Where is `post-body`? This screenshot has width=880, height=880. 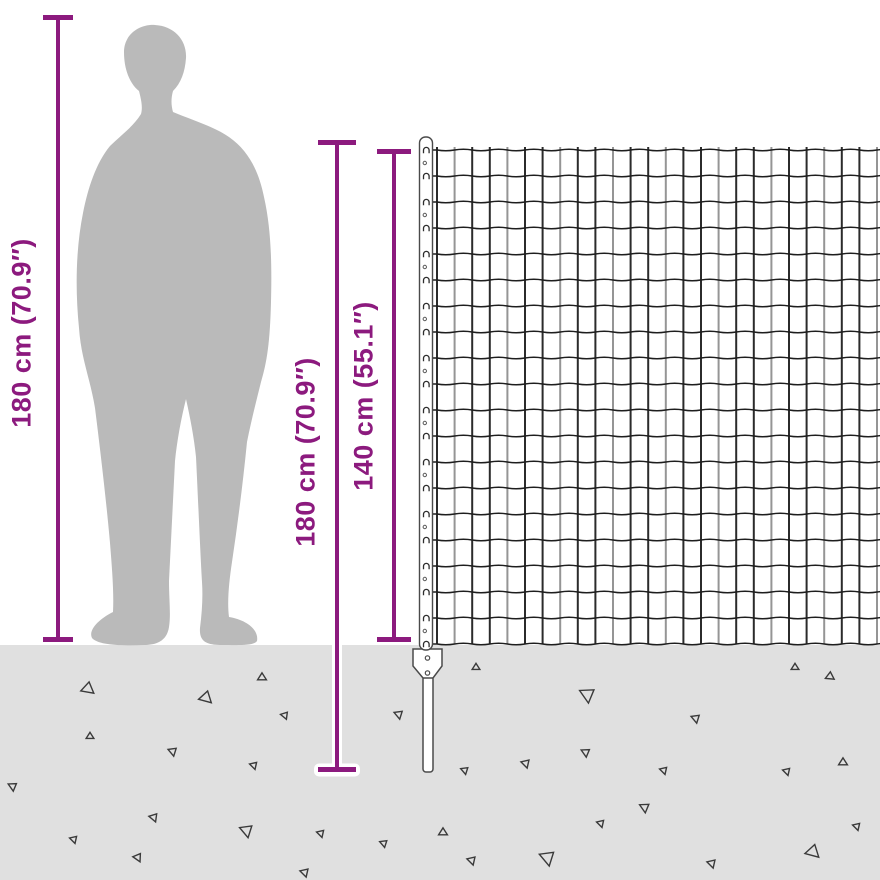
post-body is located at coordinates (426, 393).